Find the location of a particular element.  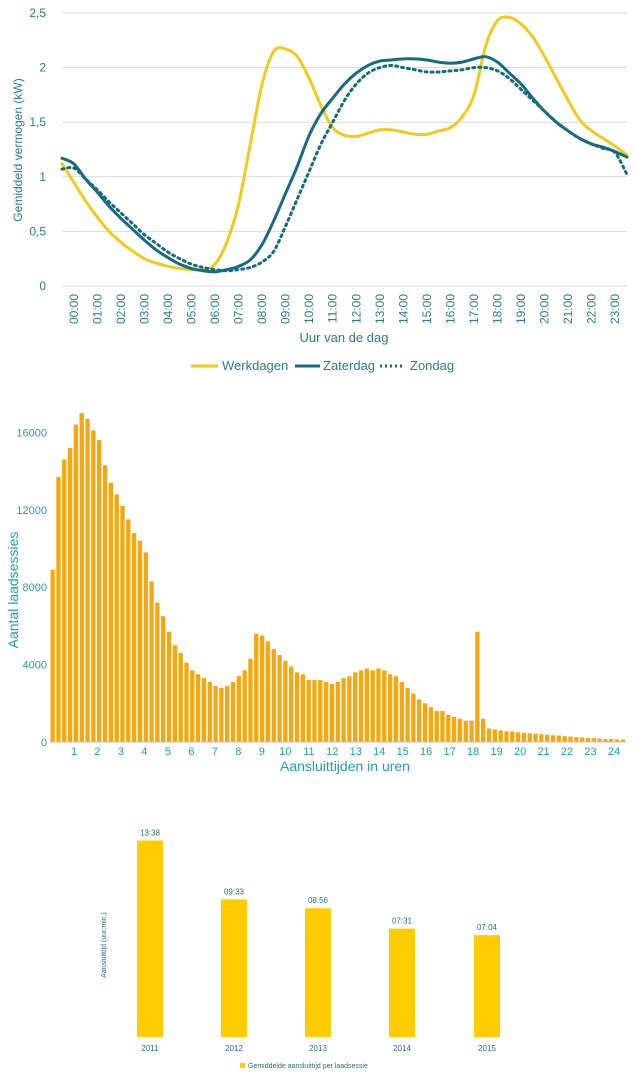

chart2-x-tick-label: 22 is located at coordinates (567, 752).